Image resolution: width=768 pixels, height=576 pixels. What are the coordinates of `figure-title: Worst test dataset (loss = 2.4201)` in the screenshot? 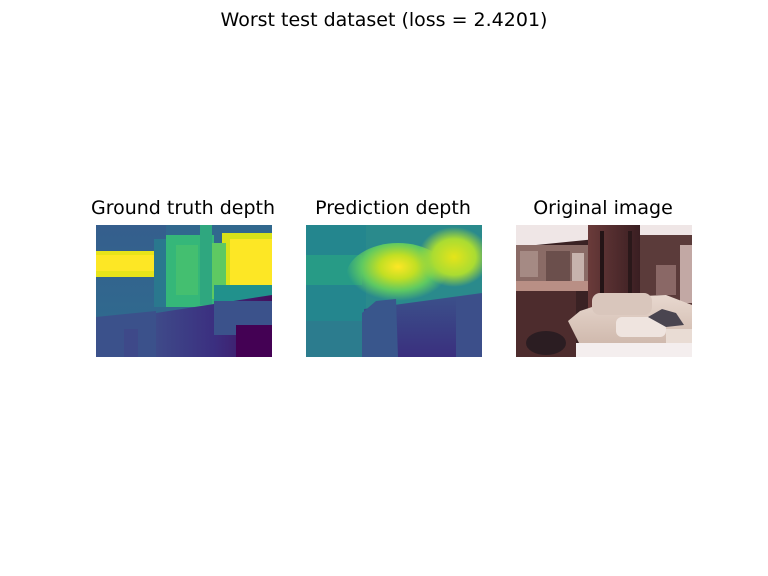 It's located at (384, 20).